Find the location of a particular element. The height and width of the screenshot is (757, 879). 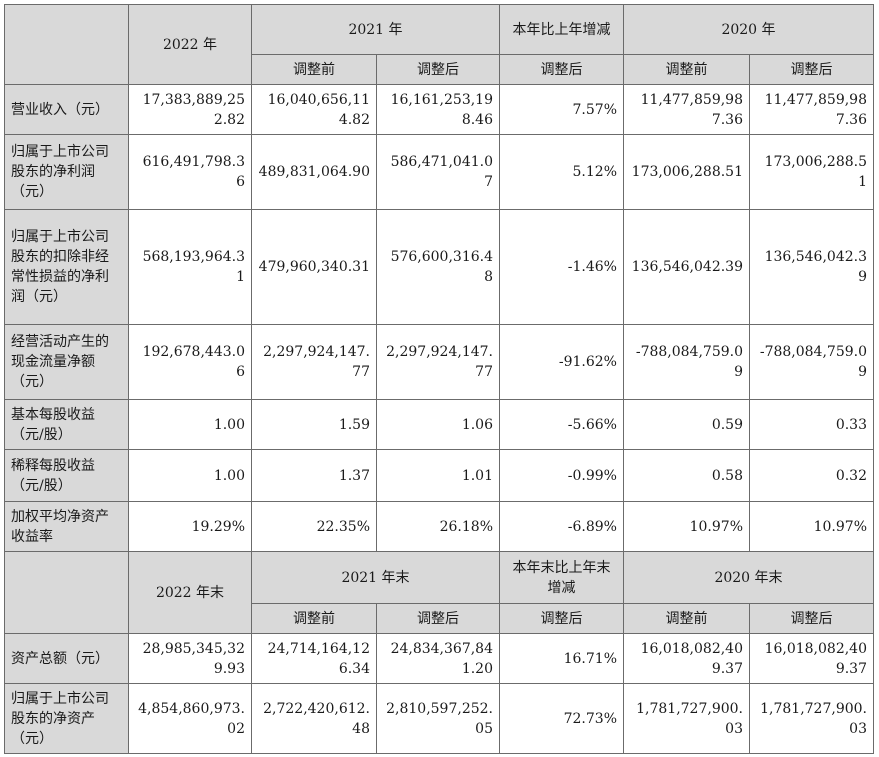

col-header-2022-end: 2022 年末 is located at coordinates (190, 592).